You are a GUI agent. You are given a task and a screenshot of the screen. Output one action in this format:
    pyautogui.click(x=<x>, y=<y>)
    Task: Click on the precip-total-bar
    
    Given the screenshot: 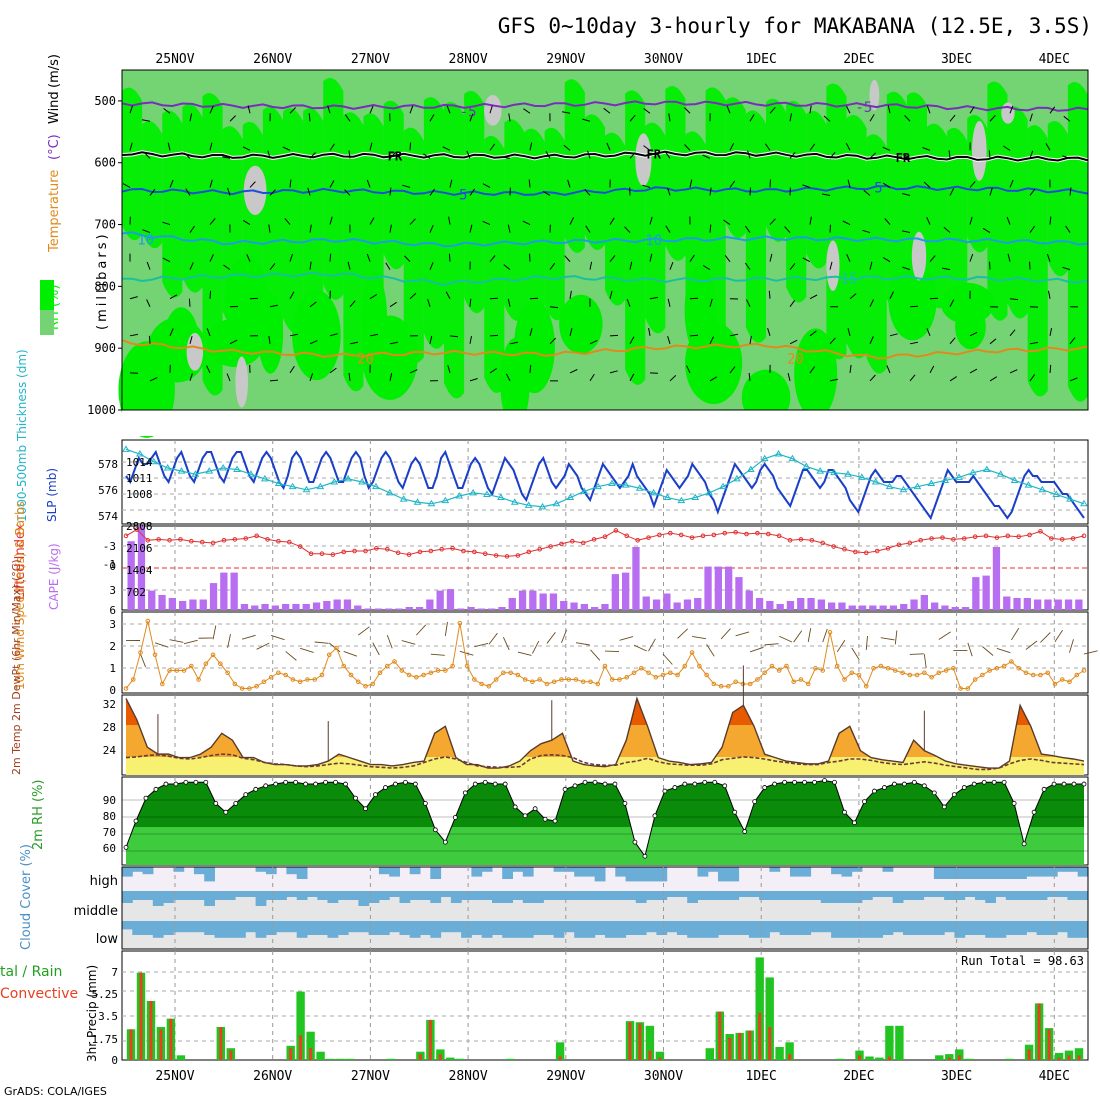 What is the action you would take?
    pyautogui.click(x=320, y=1055)
    